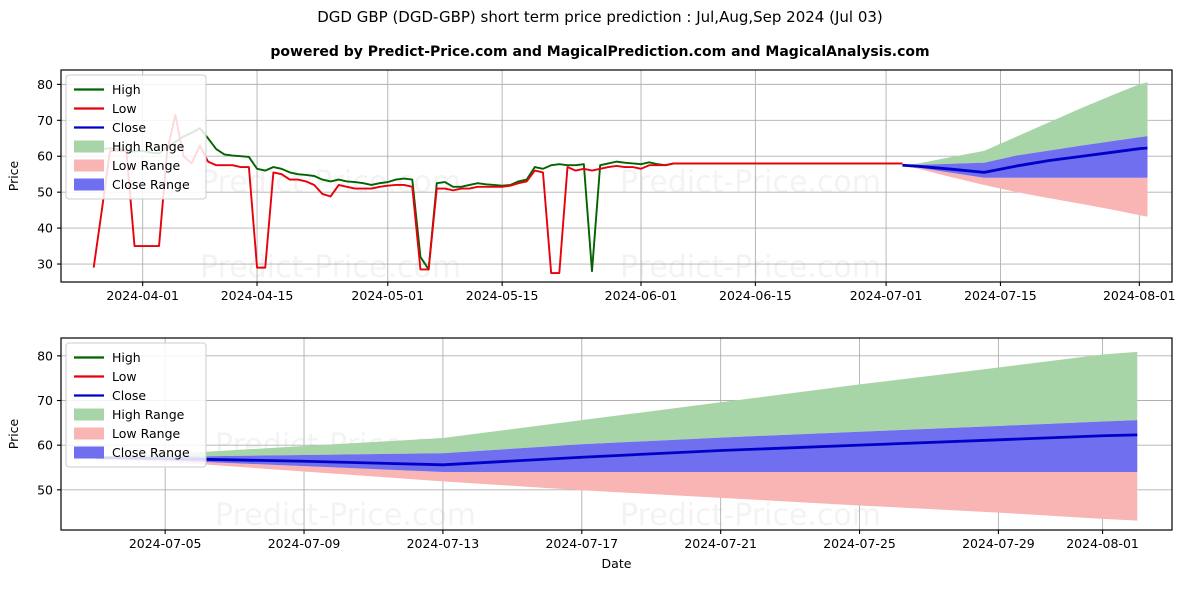 This screenshot has height=600, width=1200. Describe the element at coordinates (45, 264) in the screenshot. I see `y-tick-label: 30` at that location.